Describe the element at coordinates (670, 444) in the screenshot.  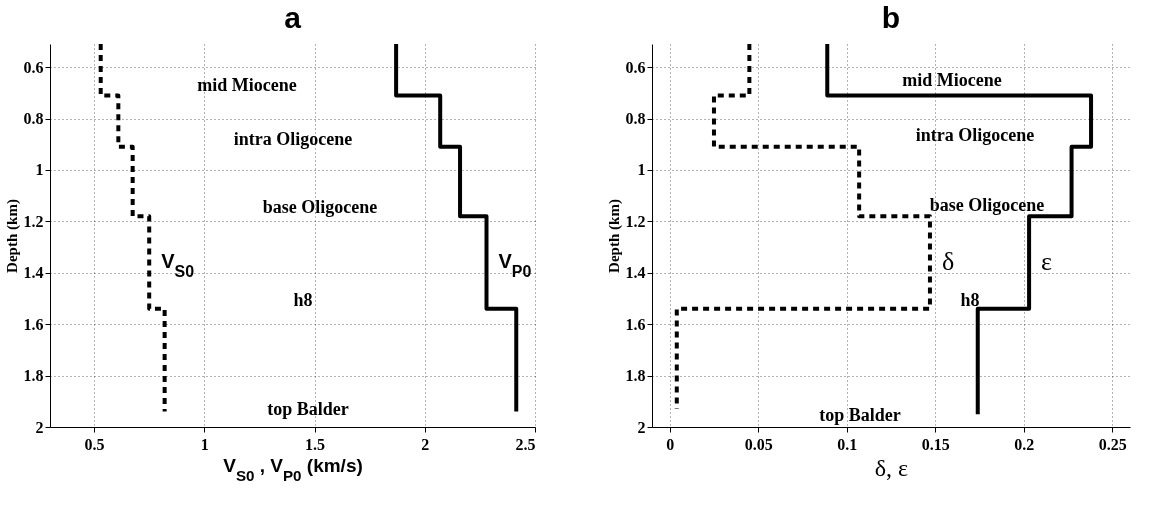
I see `x-tick-label: 0` at that location.